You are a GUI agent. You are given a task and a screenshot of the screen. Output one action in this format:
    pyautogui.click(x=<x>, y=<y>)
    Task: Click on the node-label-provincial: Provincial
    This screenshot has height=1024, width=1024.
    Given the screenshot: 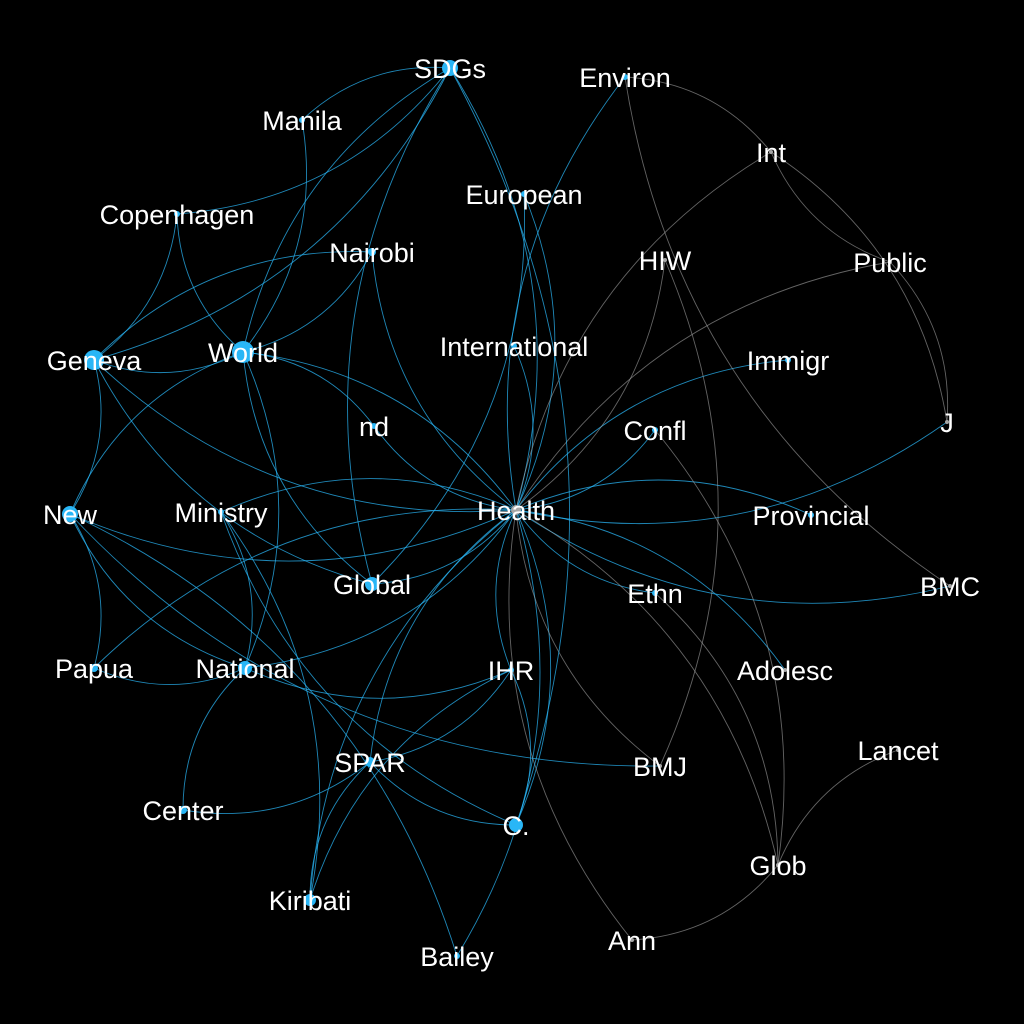 What is the action you would take?
    pyautogui.click(x=810, y=516)
    